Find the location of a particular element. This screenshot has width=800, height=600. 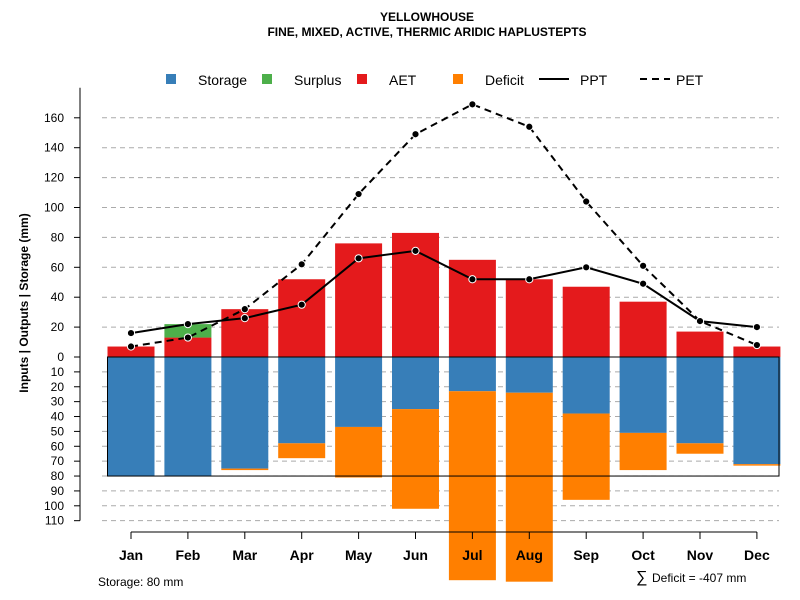

sum-symbol: ∑ is located at coordinates (641, 577).